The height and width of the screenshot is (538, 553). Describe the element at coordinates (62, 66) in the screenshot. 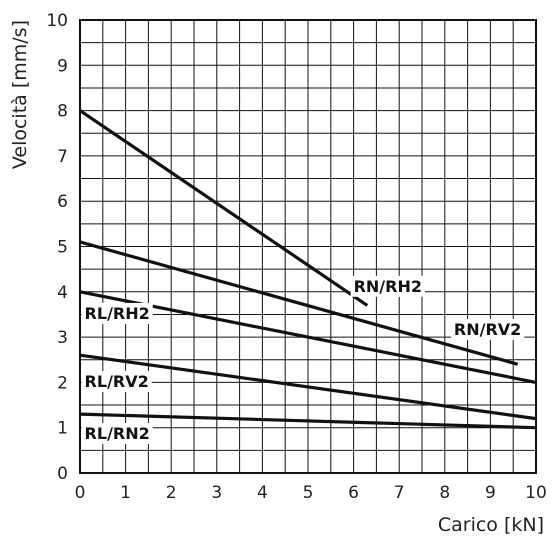

I see `y-tick-label: 9` at that location.